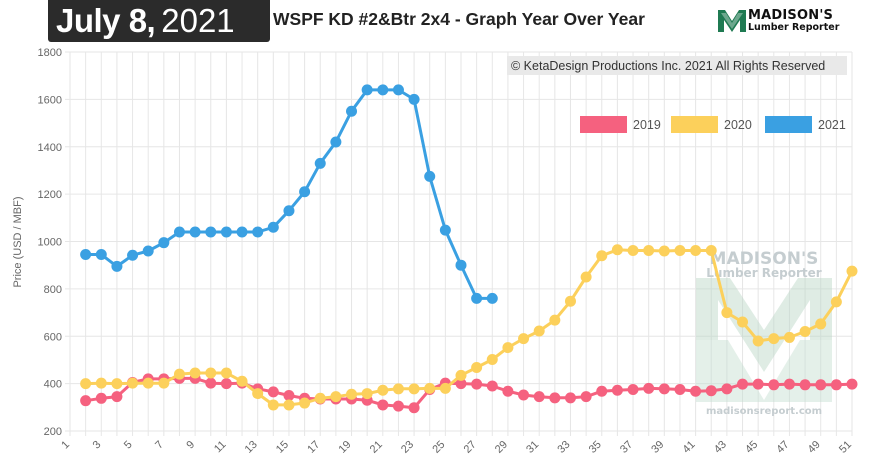  What do you see at coordinates (832, 125) in the screenshot?
I see `legend-label-2021: 2021` at bounding box center [832, 125].